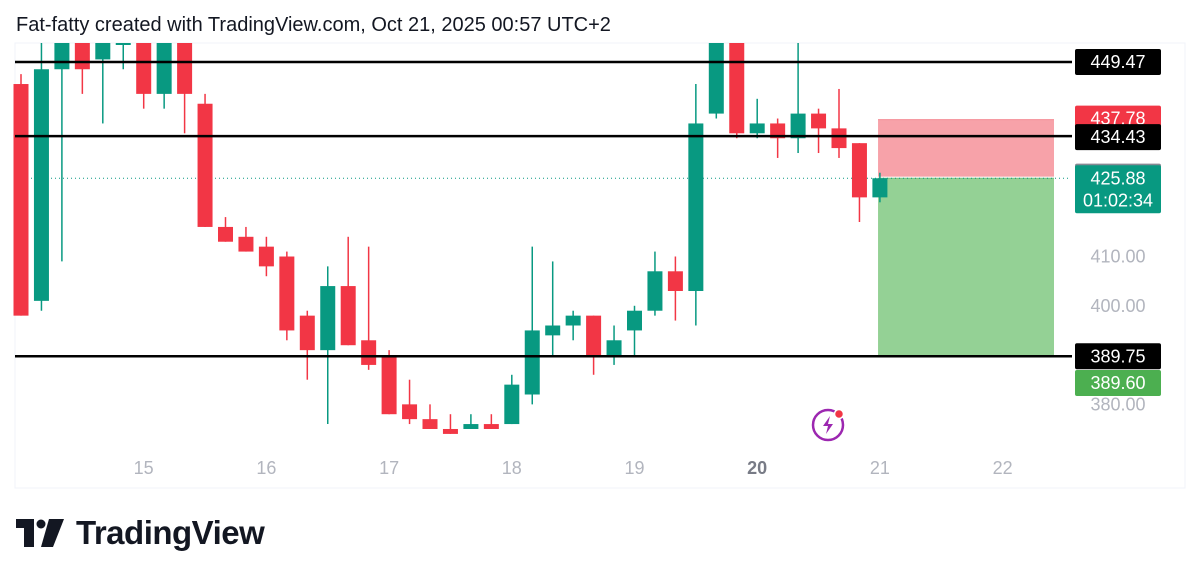 This screenshot has width=1200, height=587. I want to click on lightning-alert-icon, so click(828, 425).